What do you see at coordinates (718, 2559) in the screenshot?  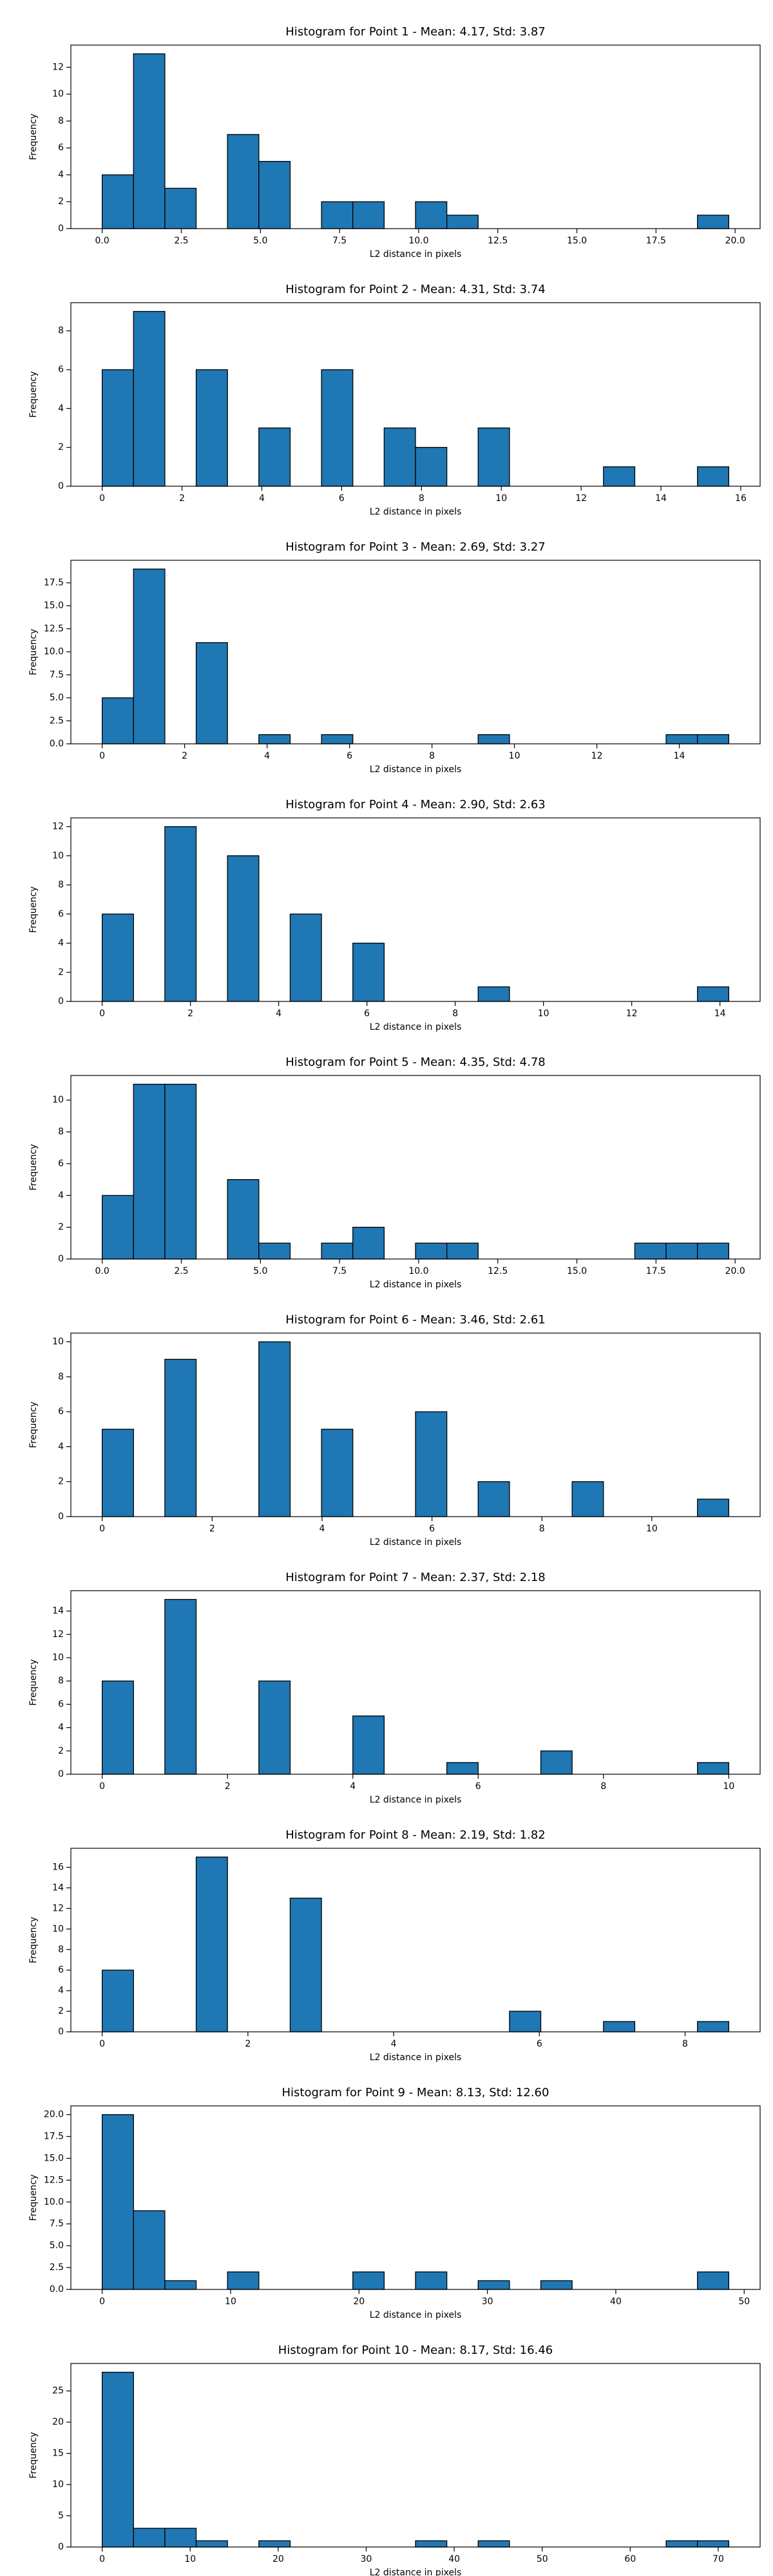 I see `x-tick-label: 70` at bounding box center [718, 2559].